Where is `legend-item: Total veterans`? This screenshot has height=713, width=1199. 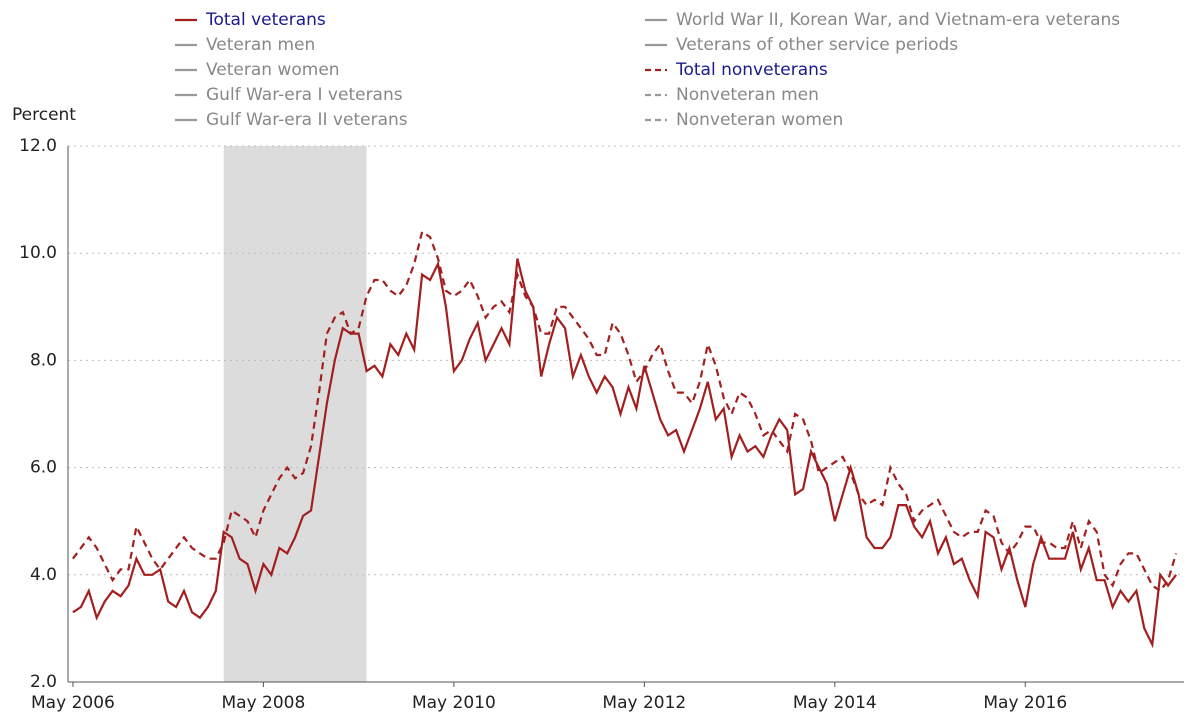 legend-item: Total veterans is located at coordinates (250, 20).